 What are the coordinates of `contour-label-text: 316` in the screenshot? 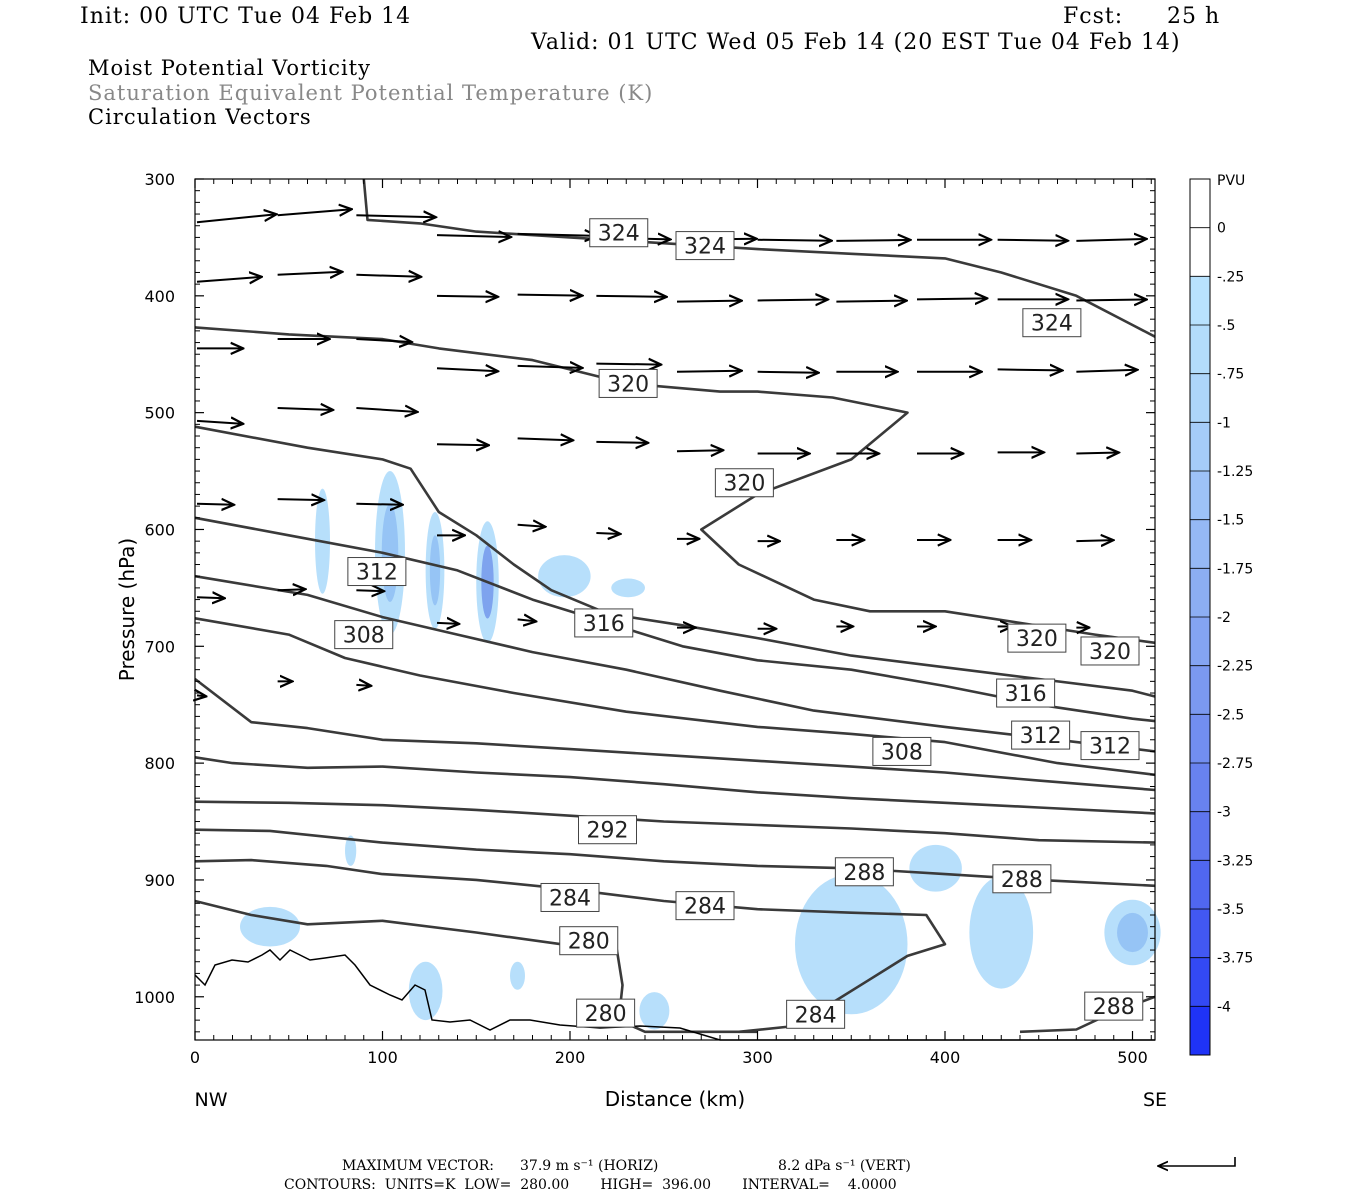 It's located at (1026, 694).